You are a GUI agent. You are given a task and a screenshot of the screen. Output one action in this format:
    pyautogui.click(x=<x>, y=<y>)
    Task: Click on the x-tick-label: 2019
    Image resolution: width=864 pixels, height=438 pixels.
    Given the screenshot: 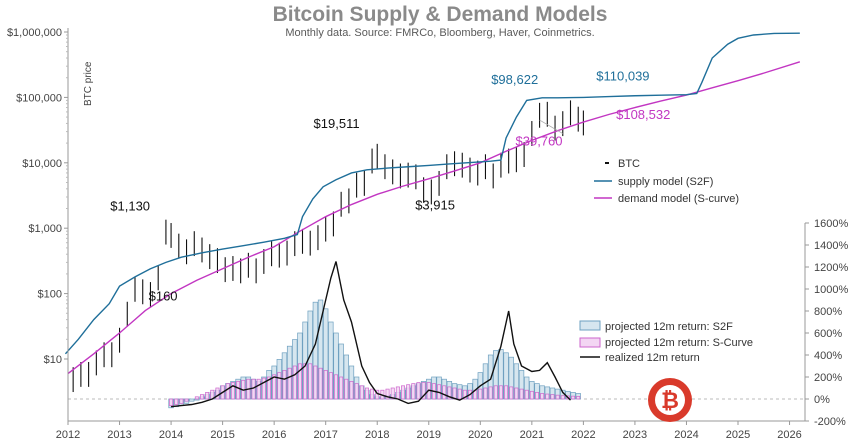 What is the action you would take?
    pyautogui.click(x=429, y=433)
    